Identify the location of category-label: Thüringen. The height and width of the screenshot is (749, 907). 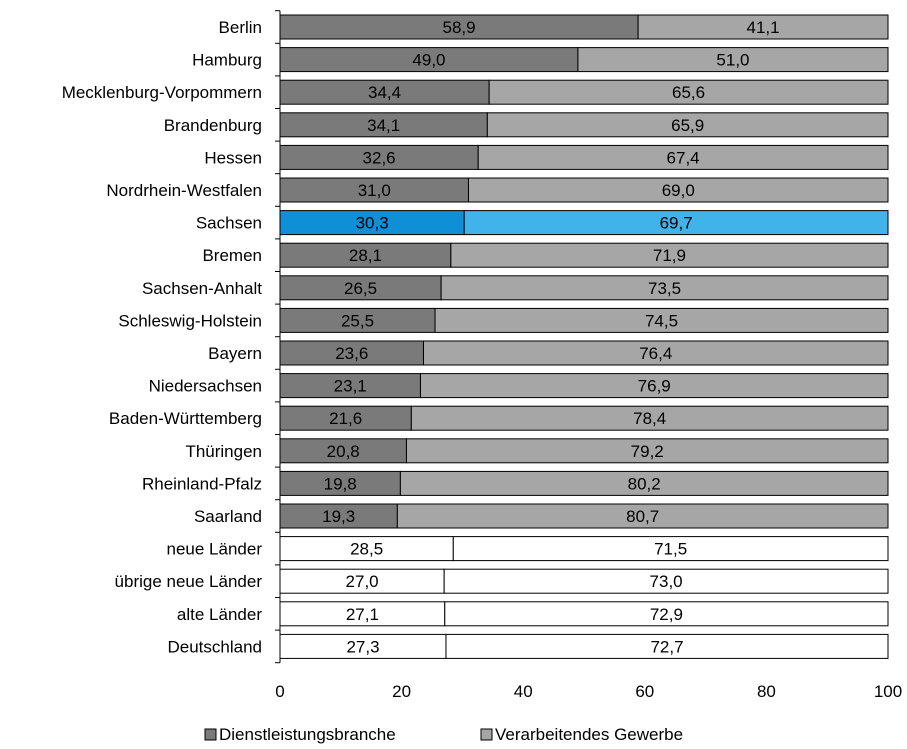
(223, 451).